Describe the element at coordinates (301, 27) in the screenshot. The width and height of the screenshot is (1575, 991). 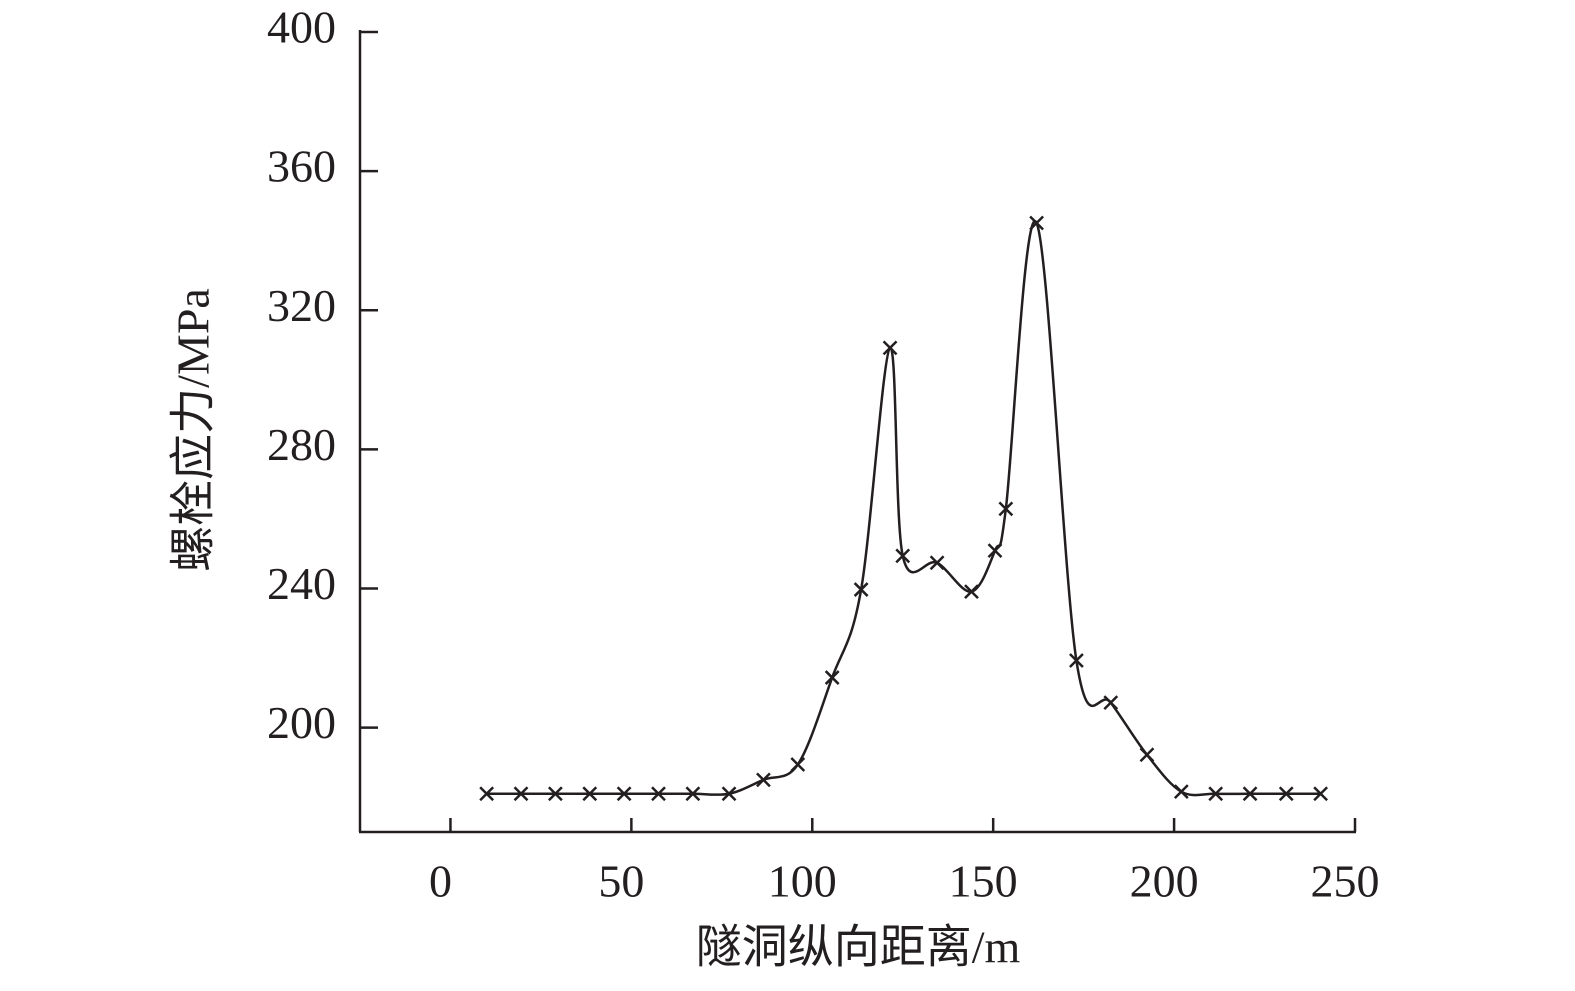
I see `y-tick-label: 400` at that location.